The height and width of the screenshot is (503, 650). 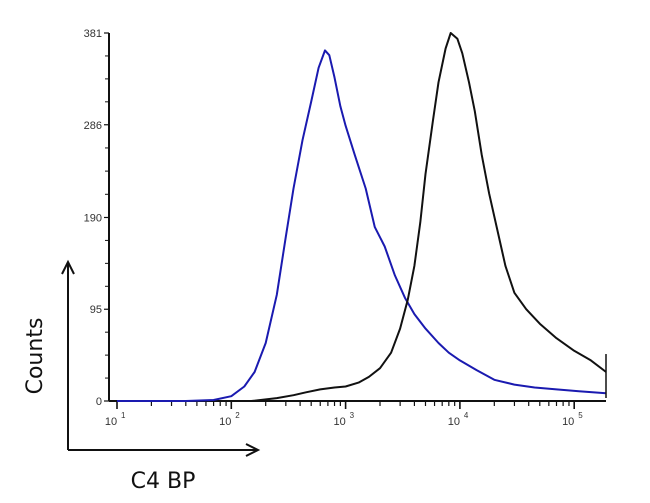 What do you see at coordinates (237, 415) in the screenshot?
I see `x-tick-exponent: 2` at bounding box center [237, 415].